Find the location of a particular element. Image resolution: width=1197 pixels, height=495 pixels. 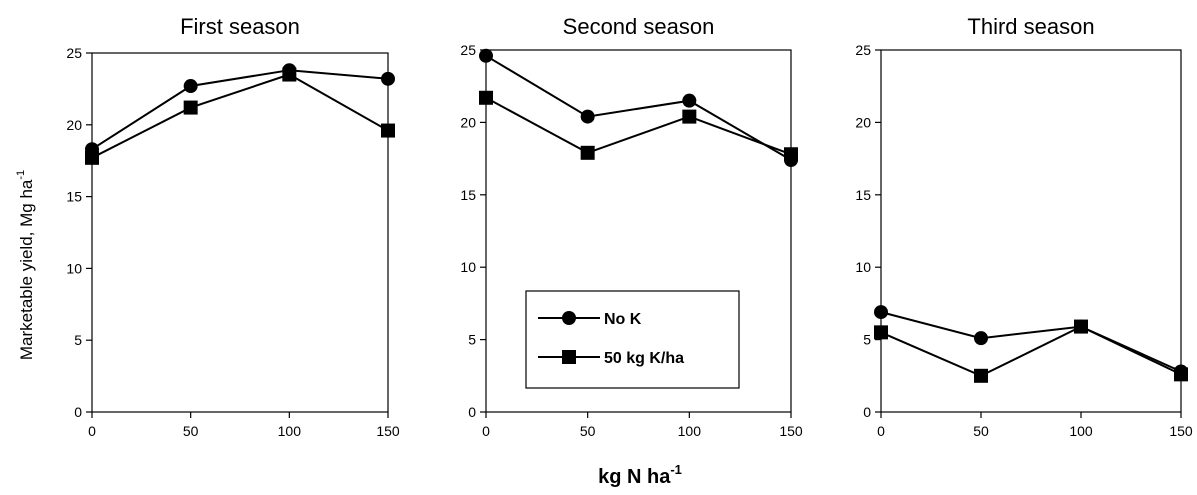

svg-text: Marketable yield, Mg ha-1 is located at coordinates (25, 265).